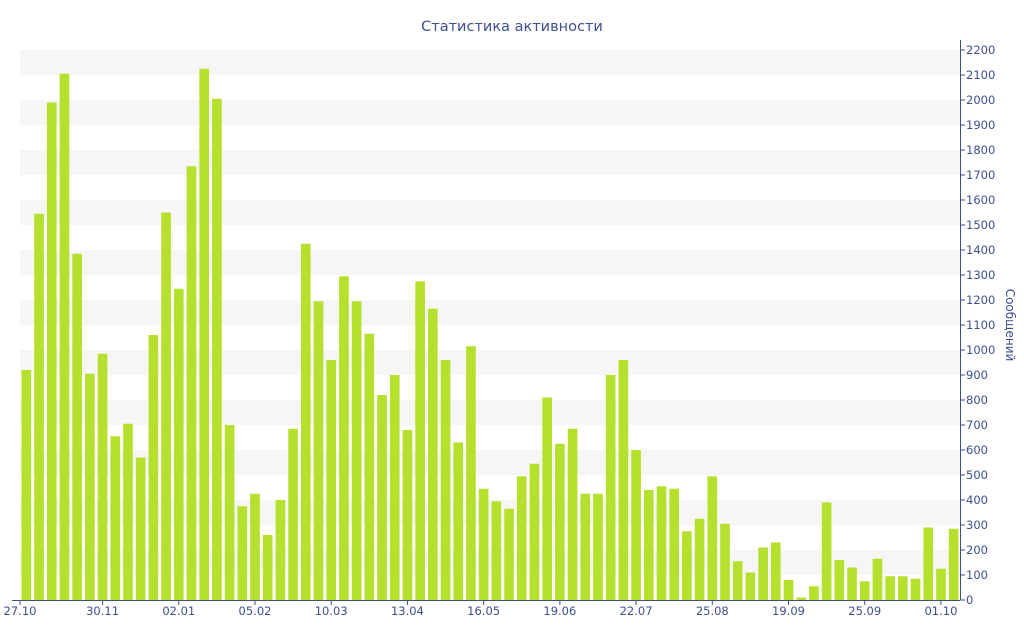 The image size is (1024, 640). What do you see at coordinates (980, 125) in the screenshot?
I see `y-tick-label: 1900` at bounding box center [980, 125].